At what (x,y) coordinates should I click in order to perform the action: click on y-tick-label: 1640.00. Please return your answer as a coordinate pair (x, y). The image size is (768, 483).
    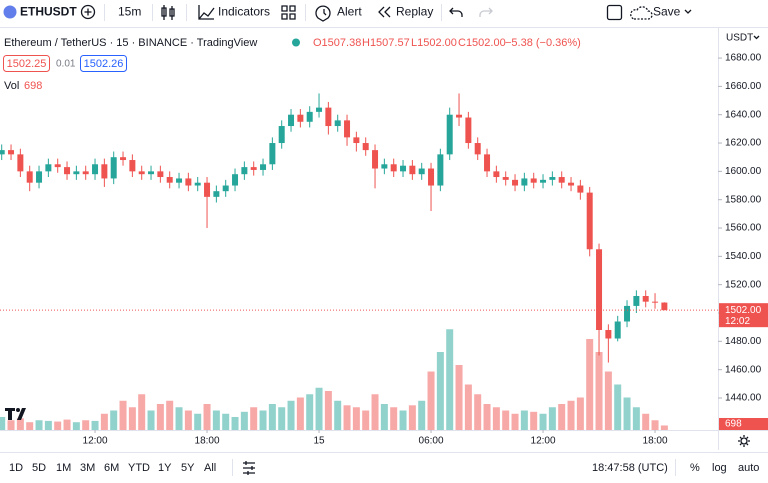
    Looking at the image, I should click on (743, 114).